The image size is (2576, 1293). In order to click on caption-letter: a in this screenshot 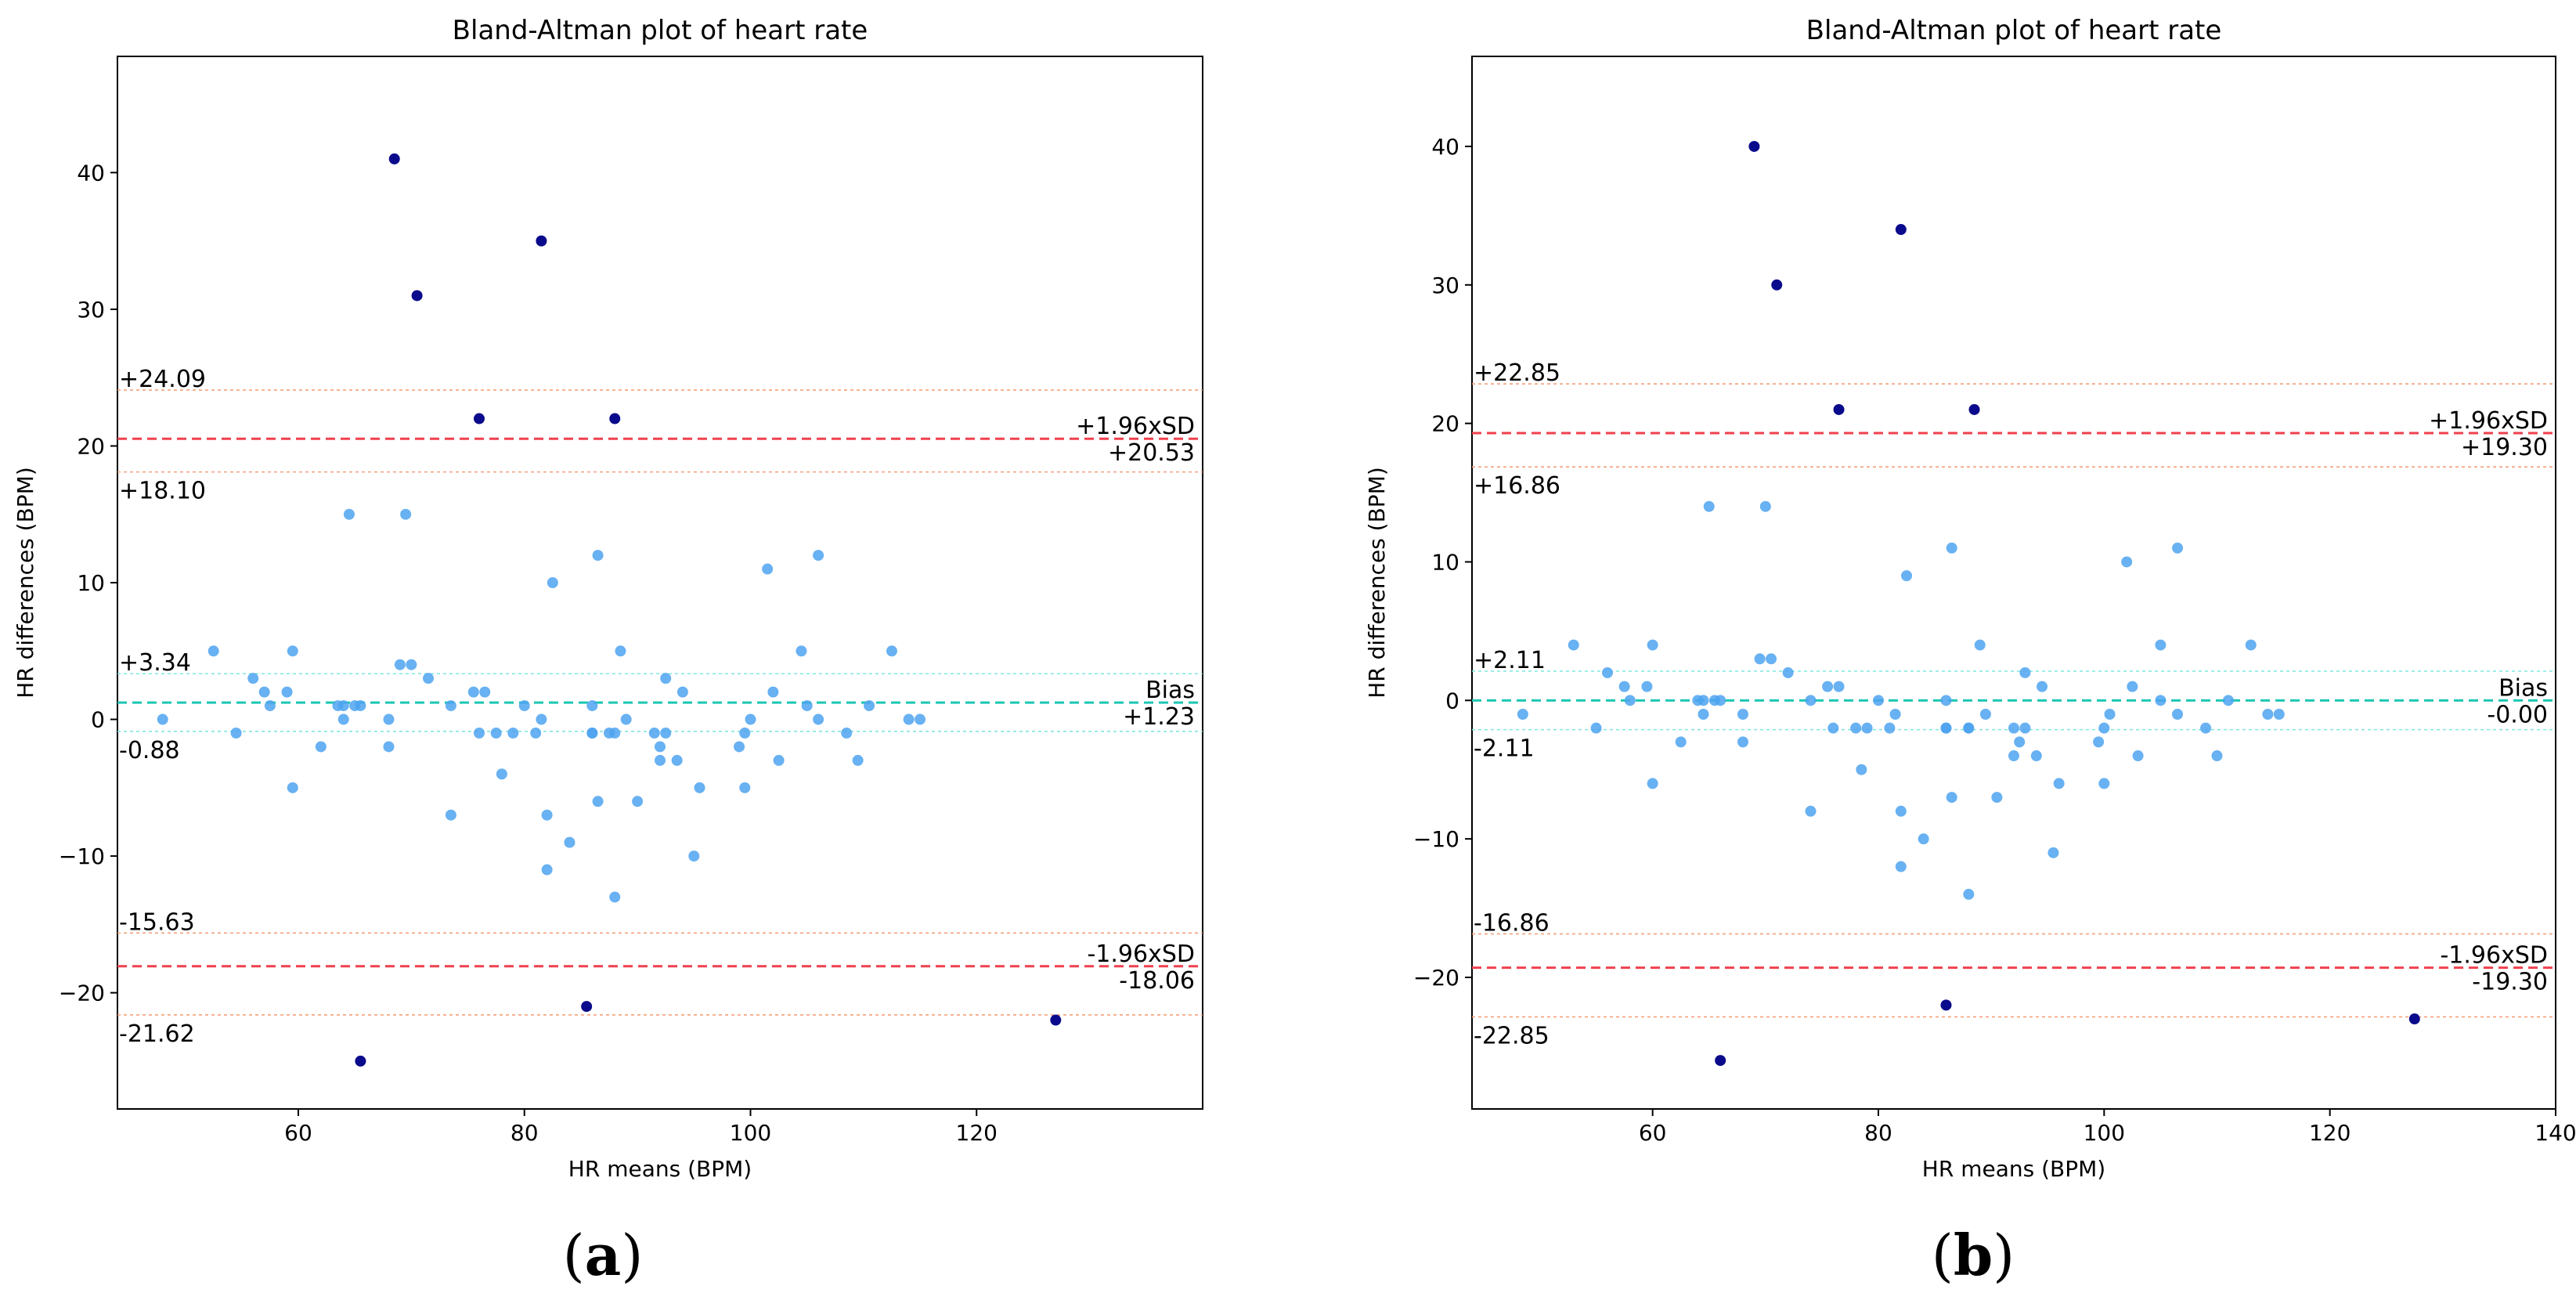, I will do `click(603, 1255)`.